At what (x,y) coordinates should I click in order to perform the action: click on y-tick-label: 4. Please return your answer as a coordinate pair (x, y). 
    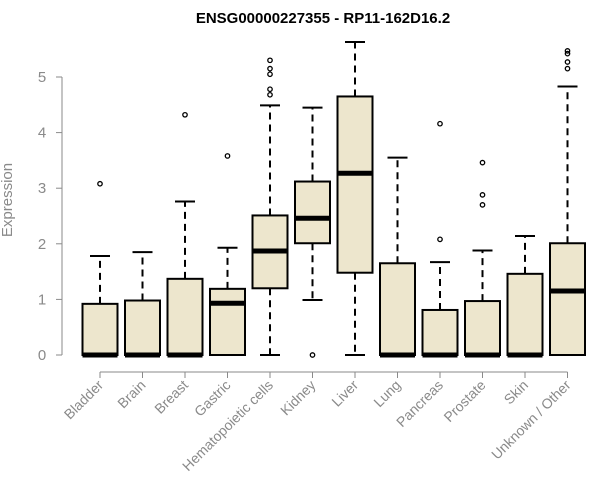
    Looking at the image, I should click on (42, 133).